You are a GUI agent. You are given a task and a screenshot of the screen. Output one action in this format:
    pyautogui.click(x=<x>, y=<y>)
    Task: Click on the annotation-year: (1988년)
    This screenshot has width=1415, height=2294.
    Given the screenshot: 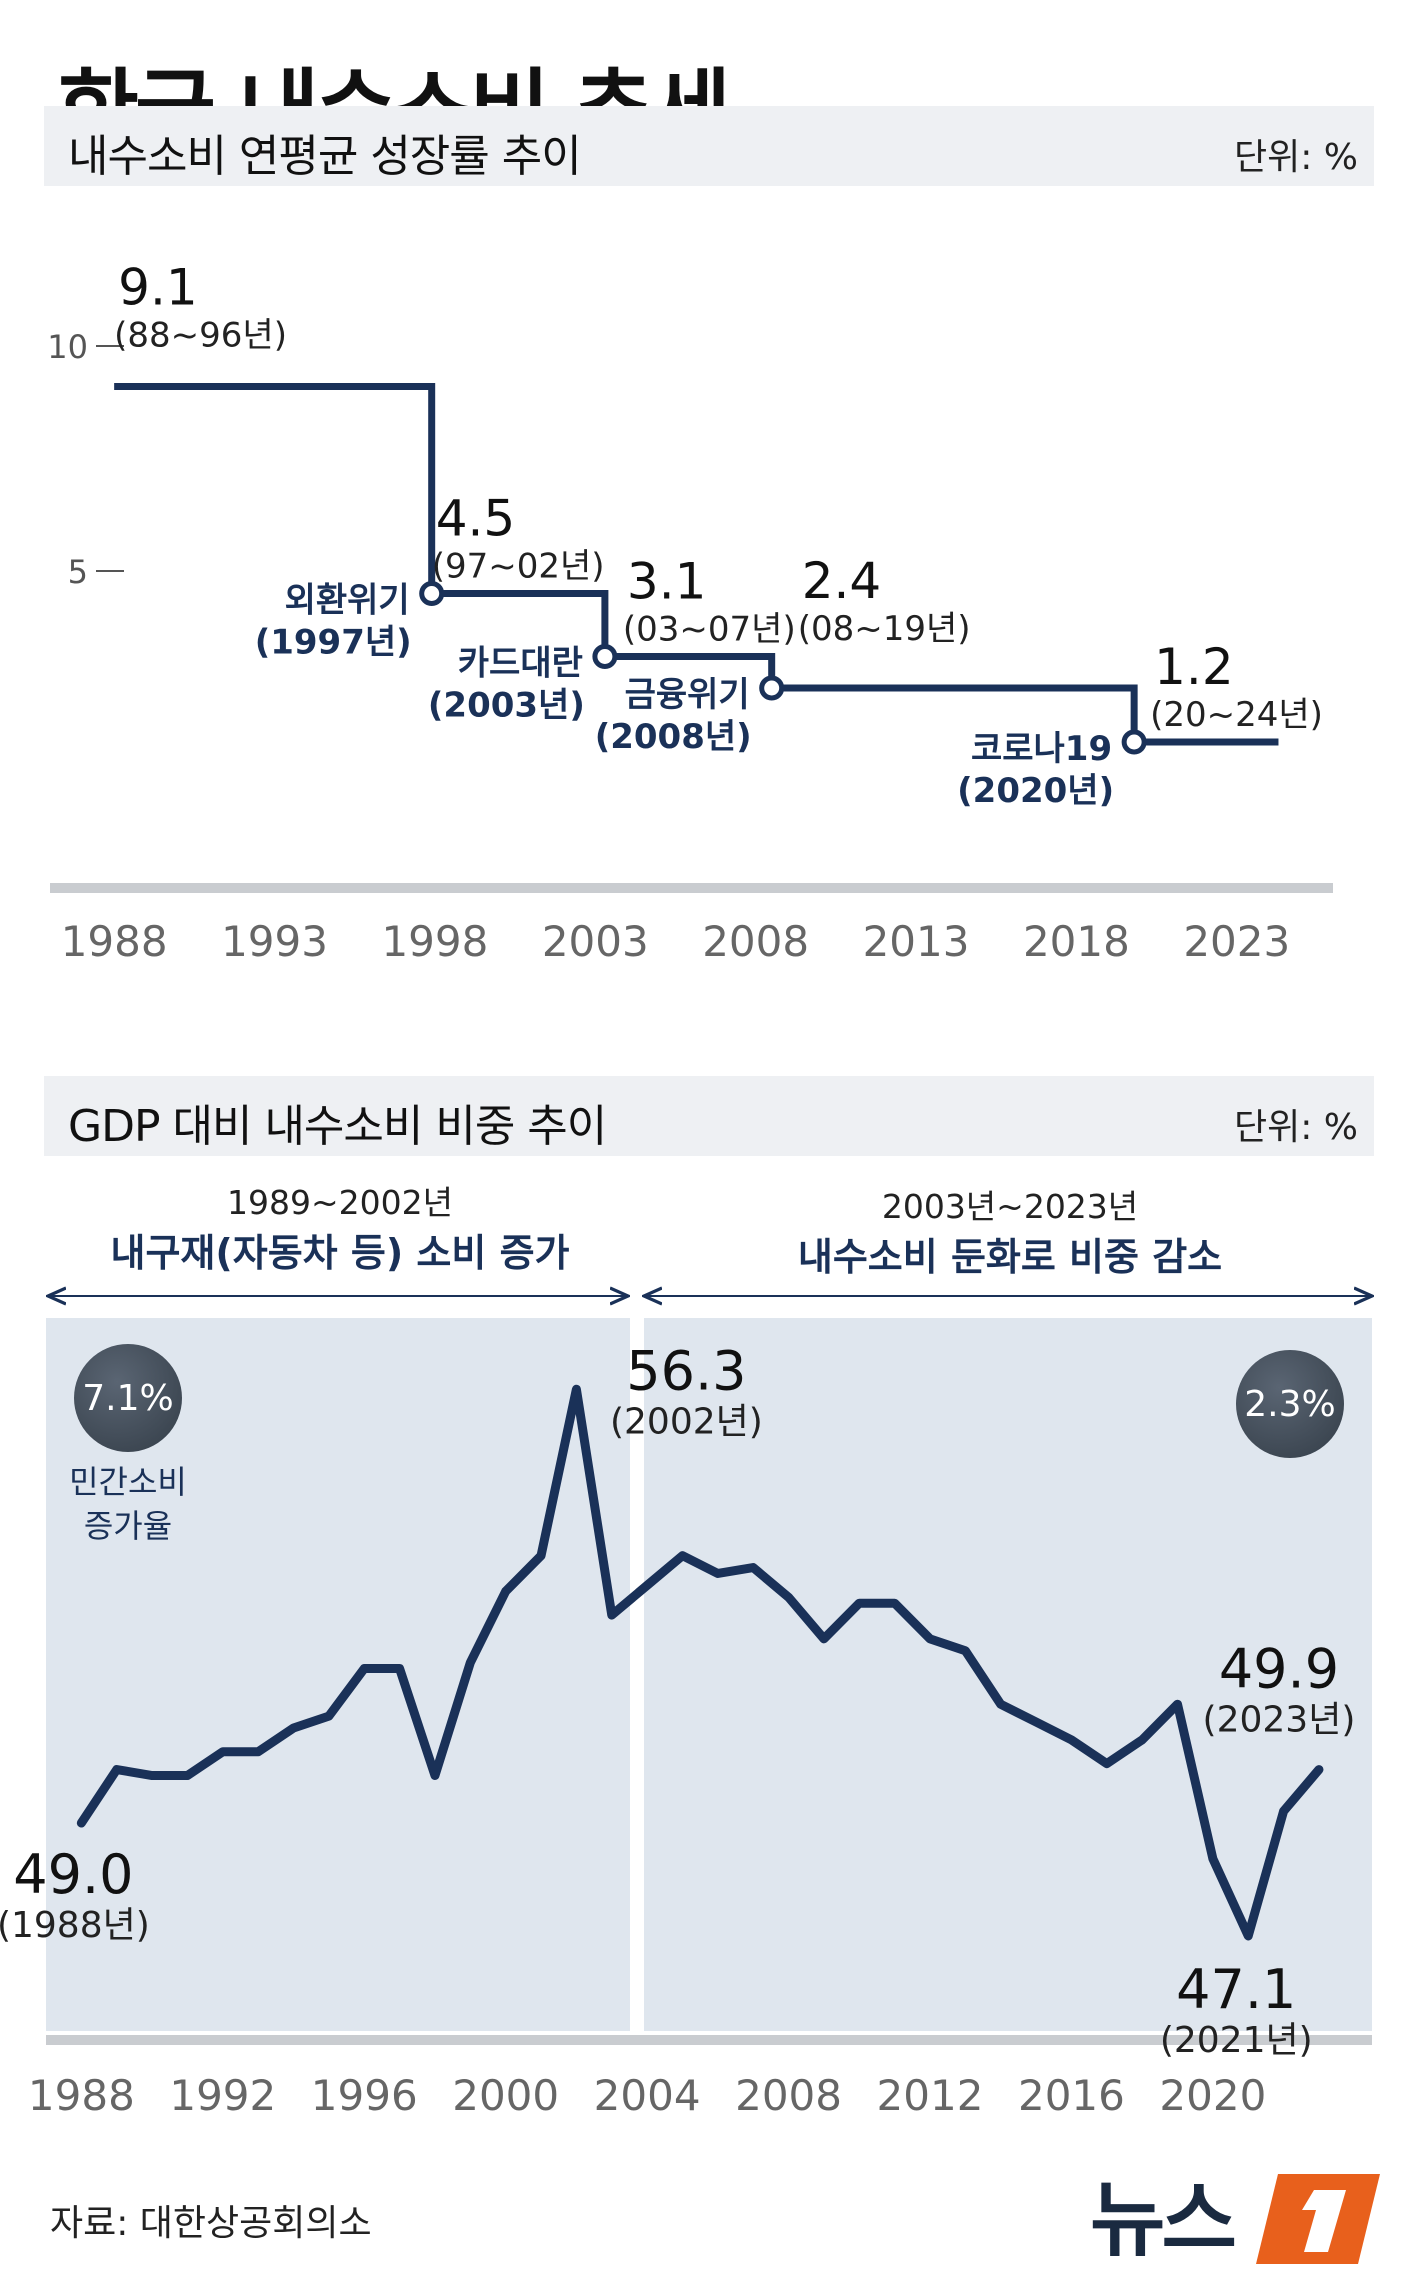 What is the action you would take?
    pyautogui.click(x=75, y=1925)
    